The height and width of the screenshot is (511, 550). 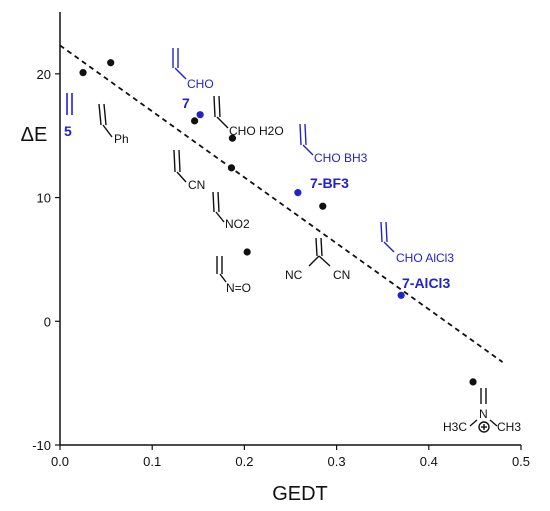 I want to click on label-7-bf3: 7-BF3, so click(x=329, y=183).